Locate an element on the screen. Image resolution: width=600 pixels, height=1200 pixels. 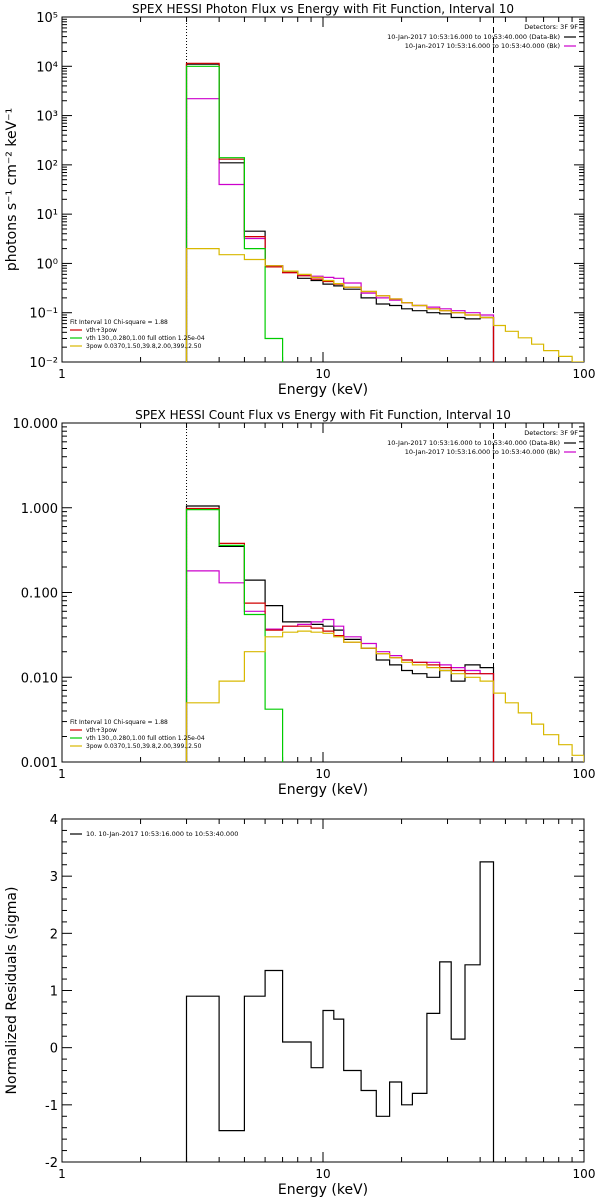
y-tick-label: 10⁻¹ is located at coordinates (43, 314).